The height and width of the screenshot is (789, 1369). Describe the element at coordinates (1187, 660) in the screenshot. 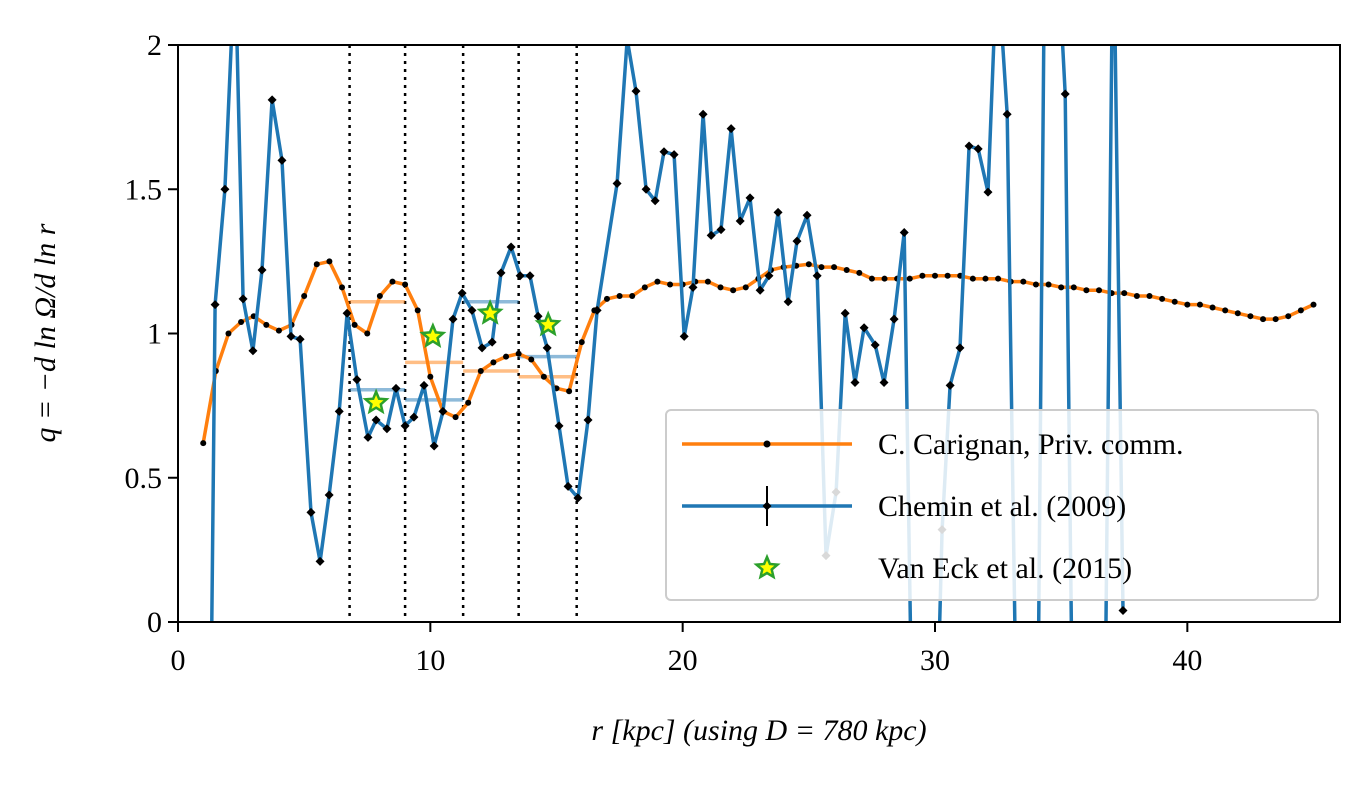

I see `x-tick-label: 40` at that location.